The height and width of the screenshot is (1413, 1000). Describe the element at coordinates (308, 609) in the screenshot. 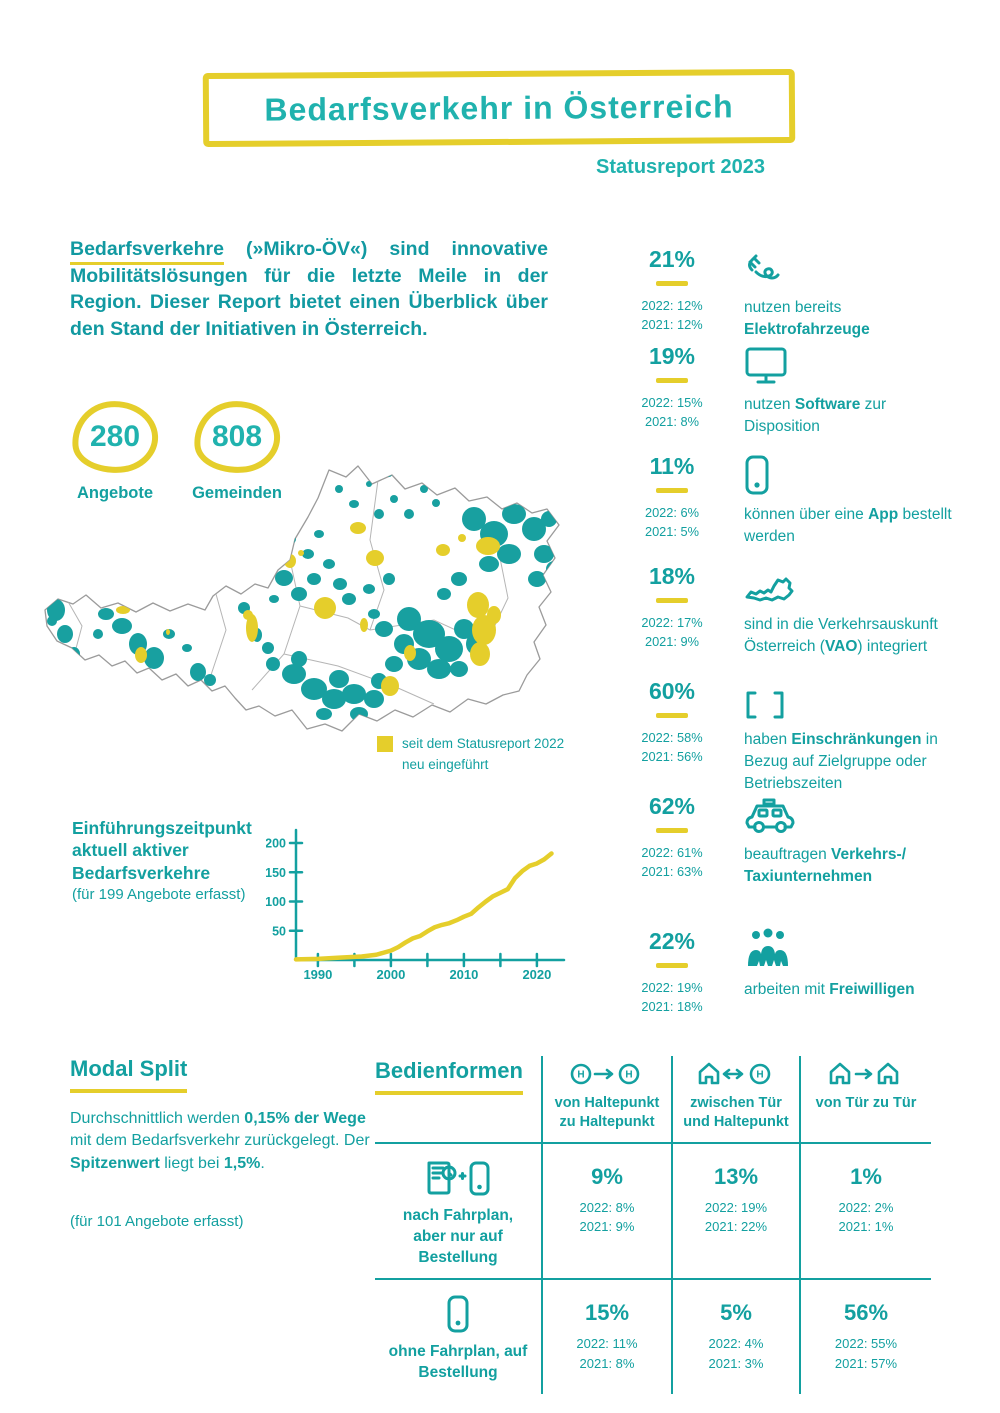

I see `municipalities-new-2022` at that location.